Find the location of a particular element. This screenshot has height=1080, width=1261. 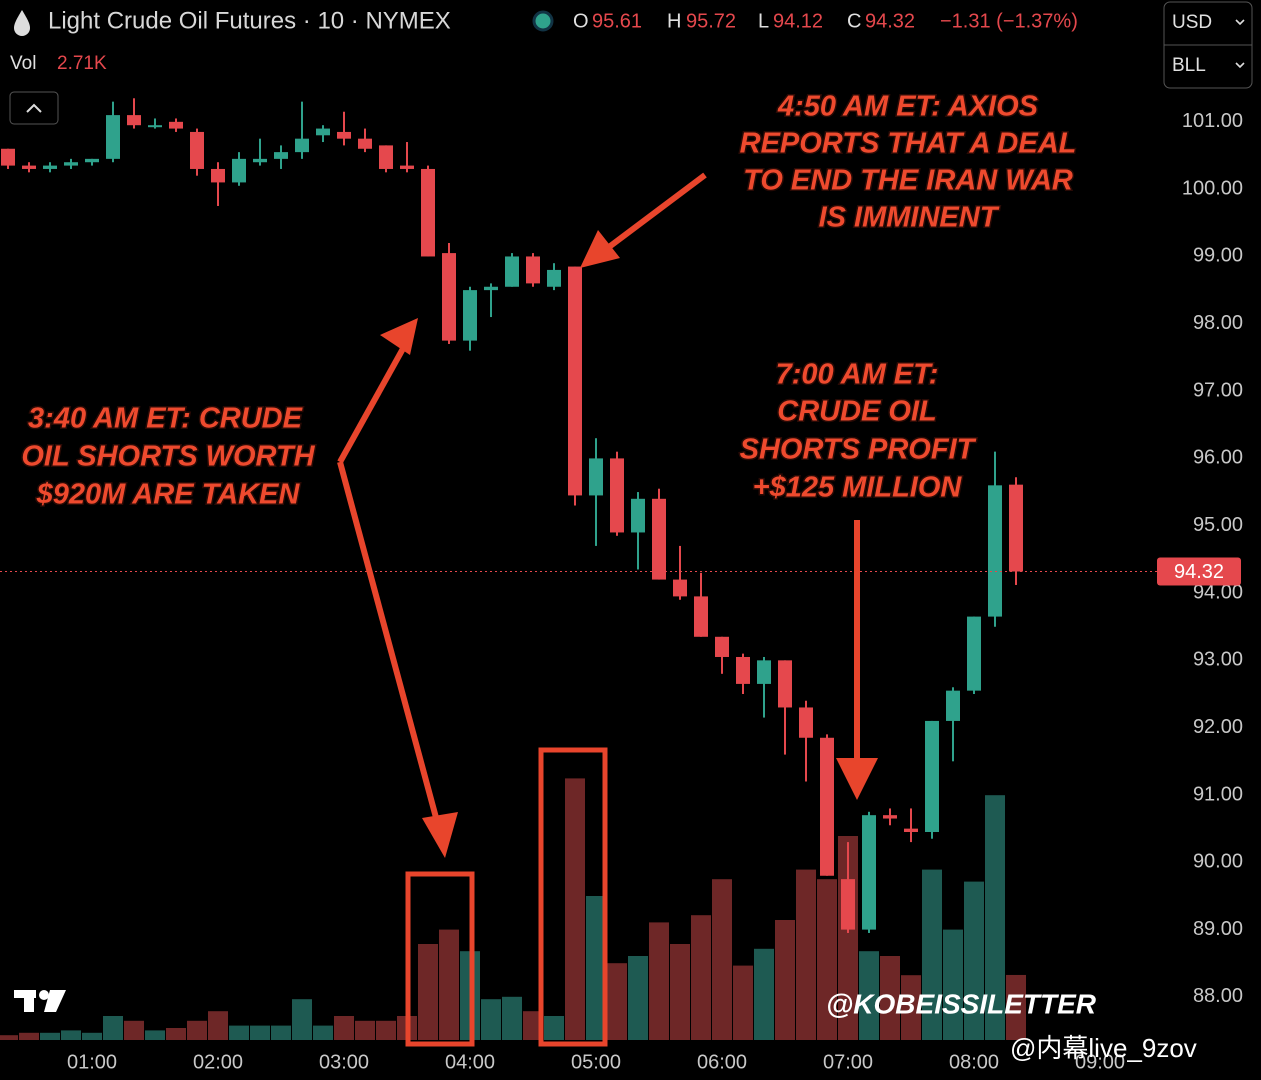

unit-select: BLL is located at coordinates (1189, 65).